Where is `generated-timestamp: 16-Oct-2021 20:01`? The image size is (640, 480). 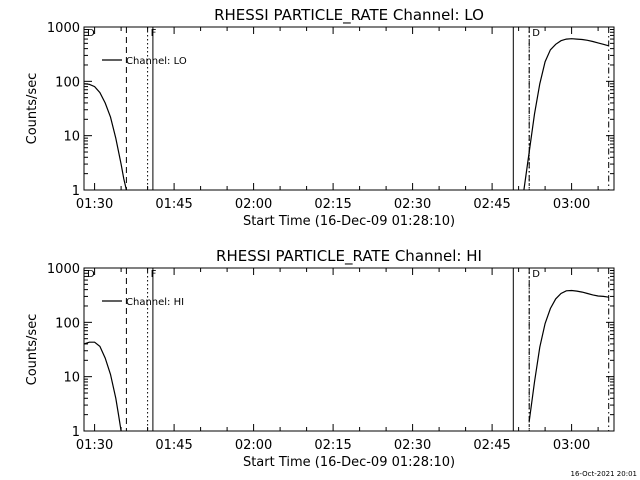 generated-timestamp: 16-Oct-2021 20:01 is located at coordinates (604, 474).